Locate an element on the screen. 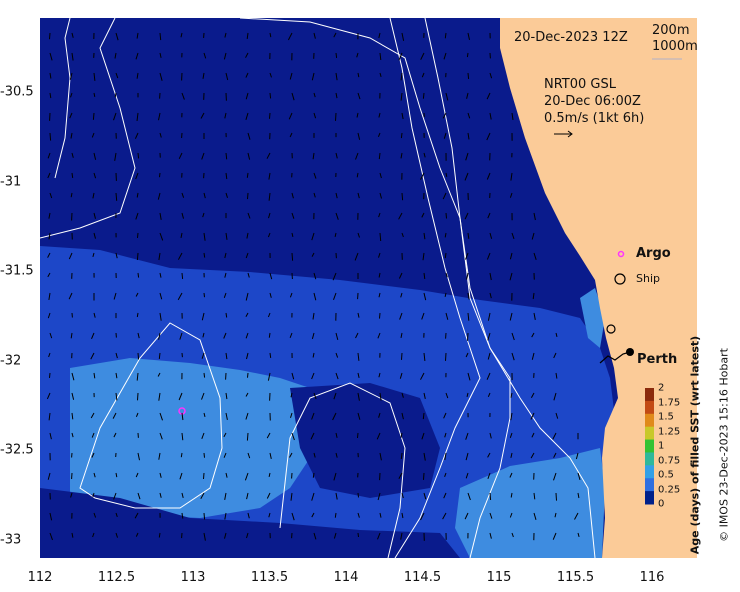  y-tick-label: -32 is located at coordinates (11, 361).